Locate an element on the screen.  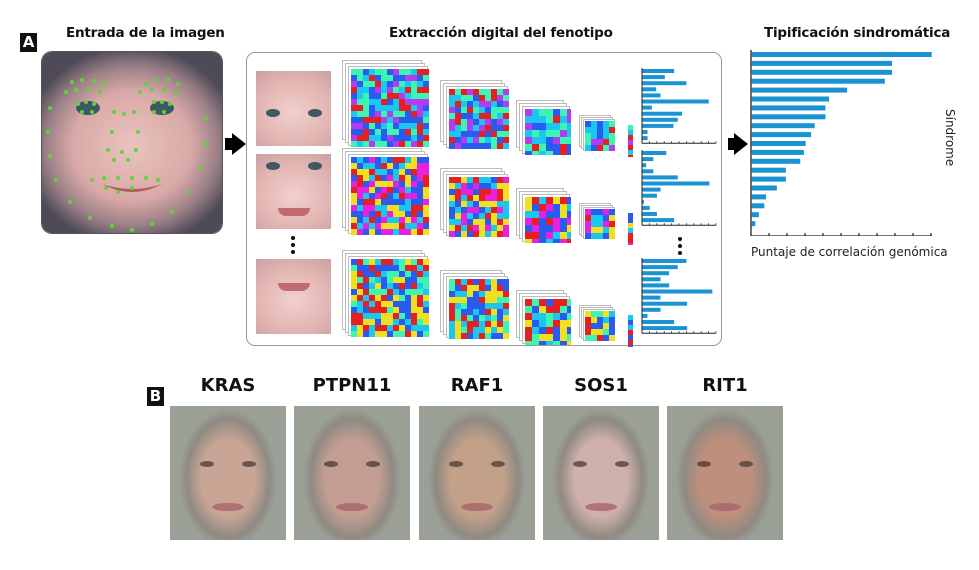
panel-b-label: B is located at coordinates (155, 396).